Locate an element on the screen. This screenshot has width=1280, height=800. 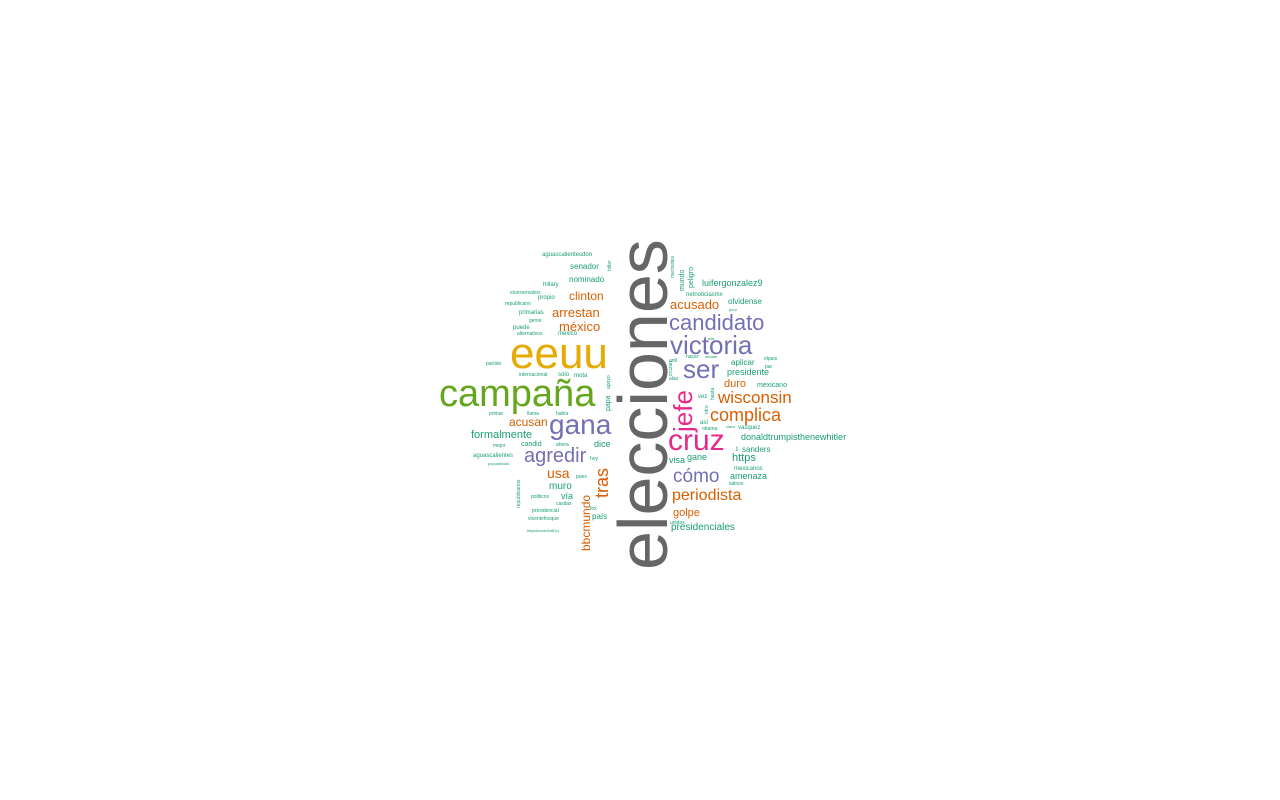
word-presidencial: presidencial is located at coordinates (545, 511).